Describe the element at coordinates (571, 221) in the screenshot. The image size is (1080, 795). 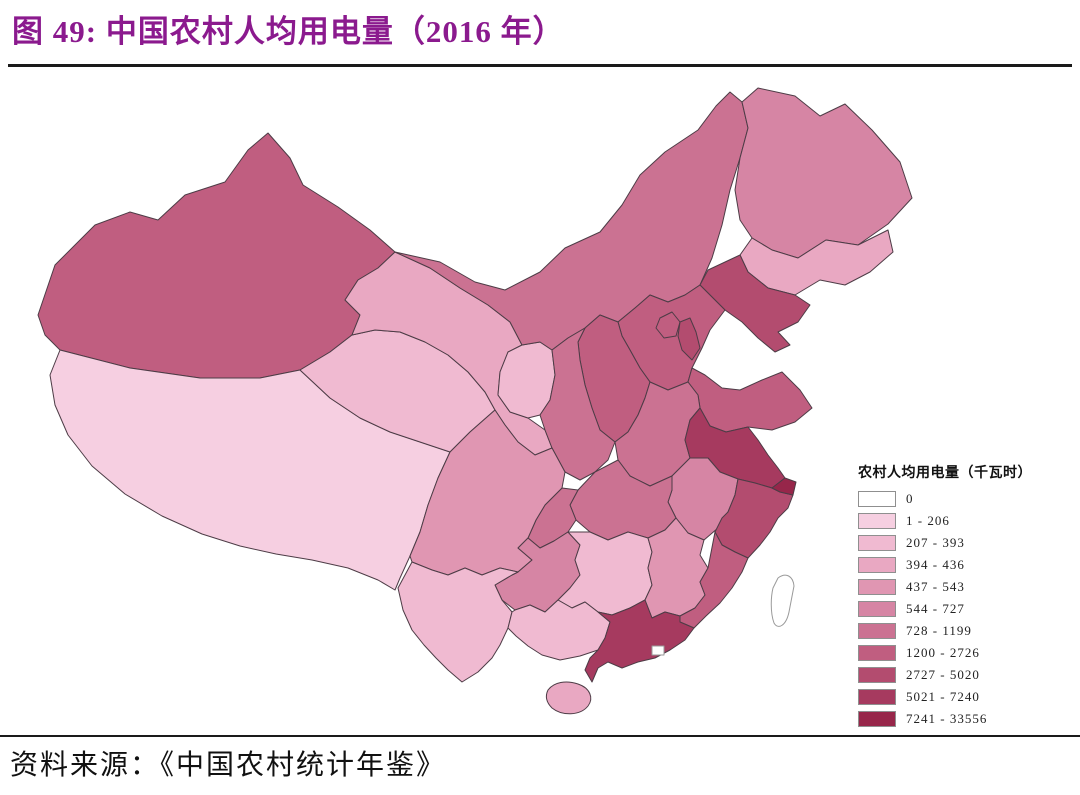
I see `province-neimenggu` at that location.